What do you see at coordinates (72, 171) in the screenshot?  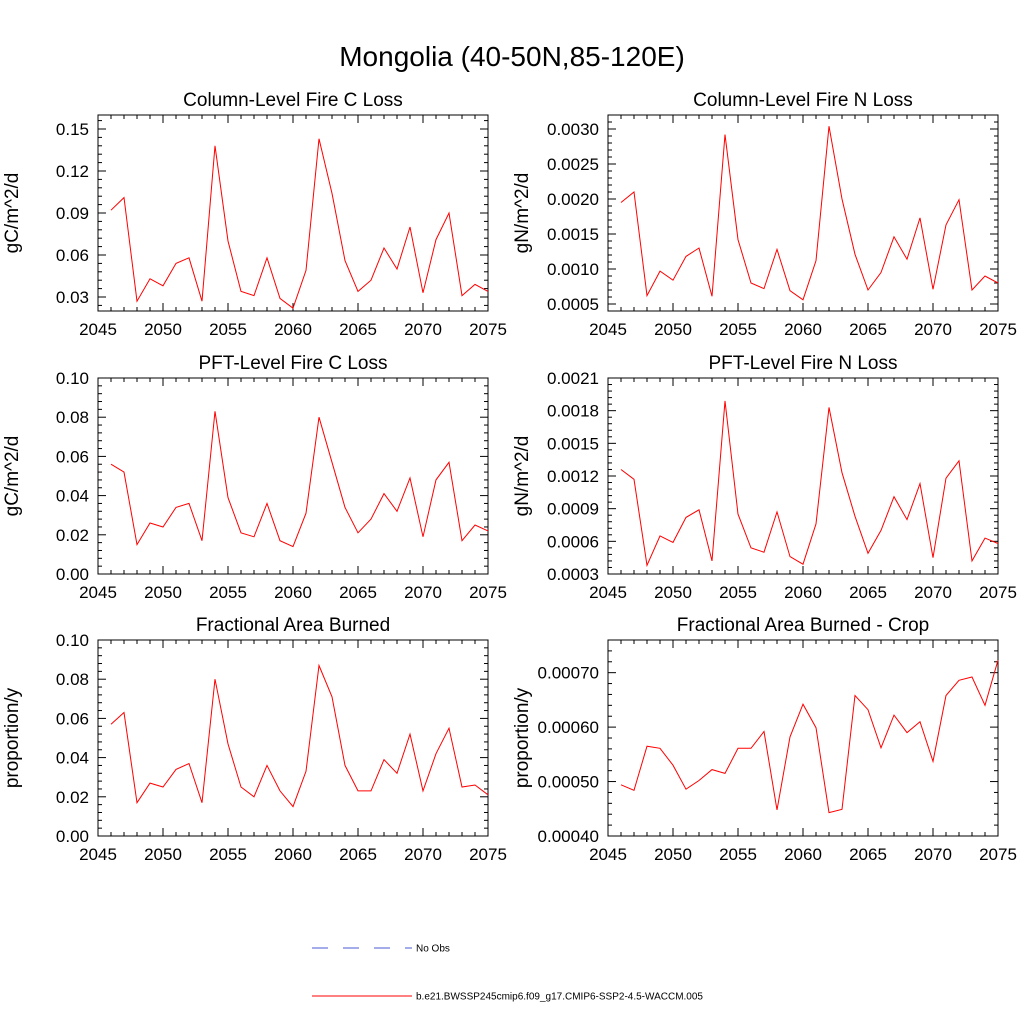 I see `y-tick-label: 0.12` at bounding box center [72, 171].